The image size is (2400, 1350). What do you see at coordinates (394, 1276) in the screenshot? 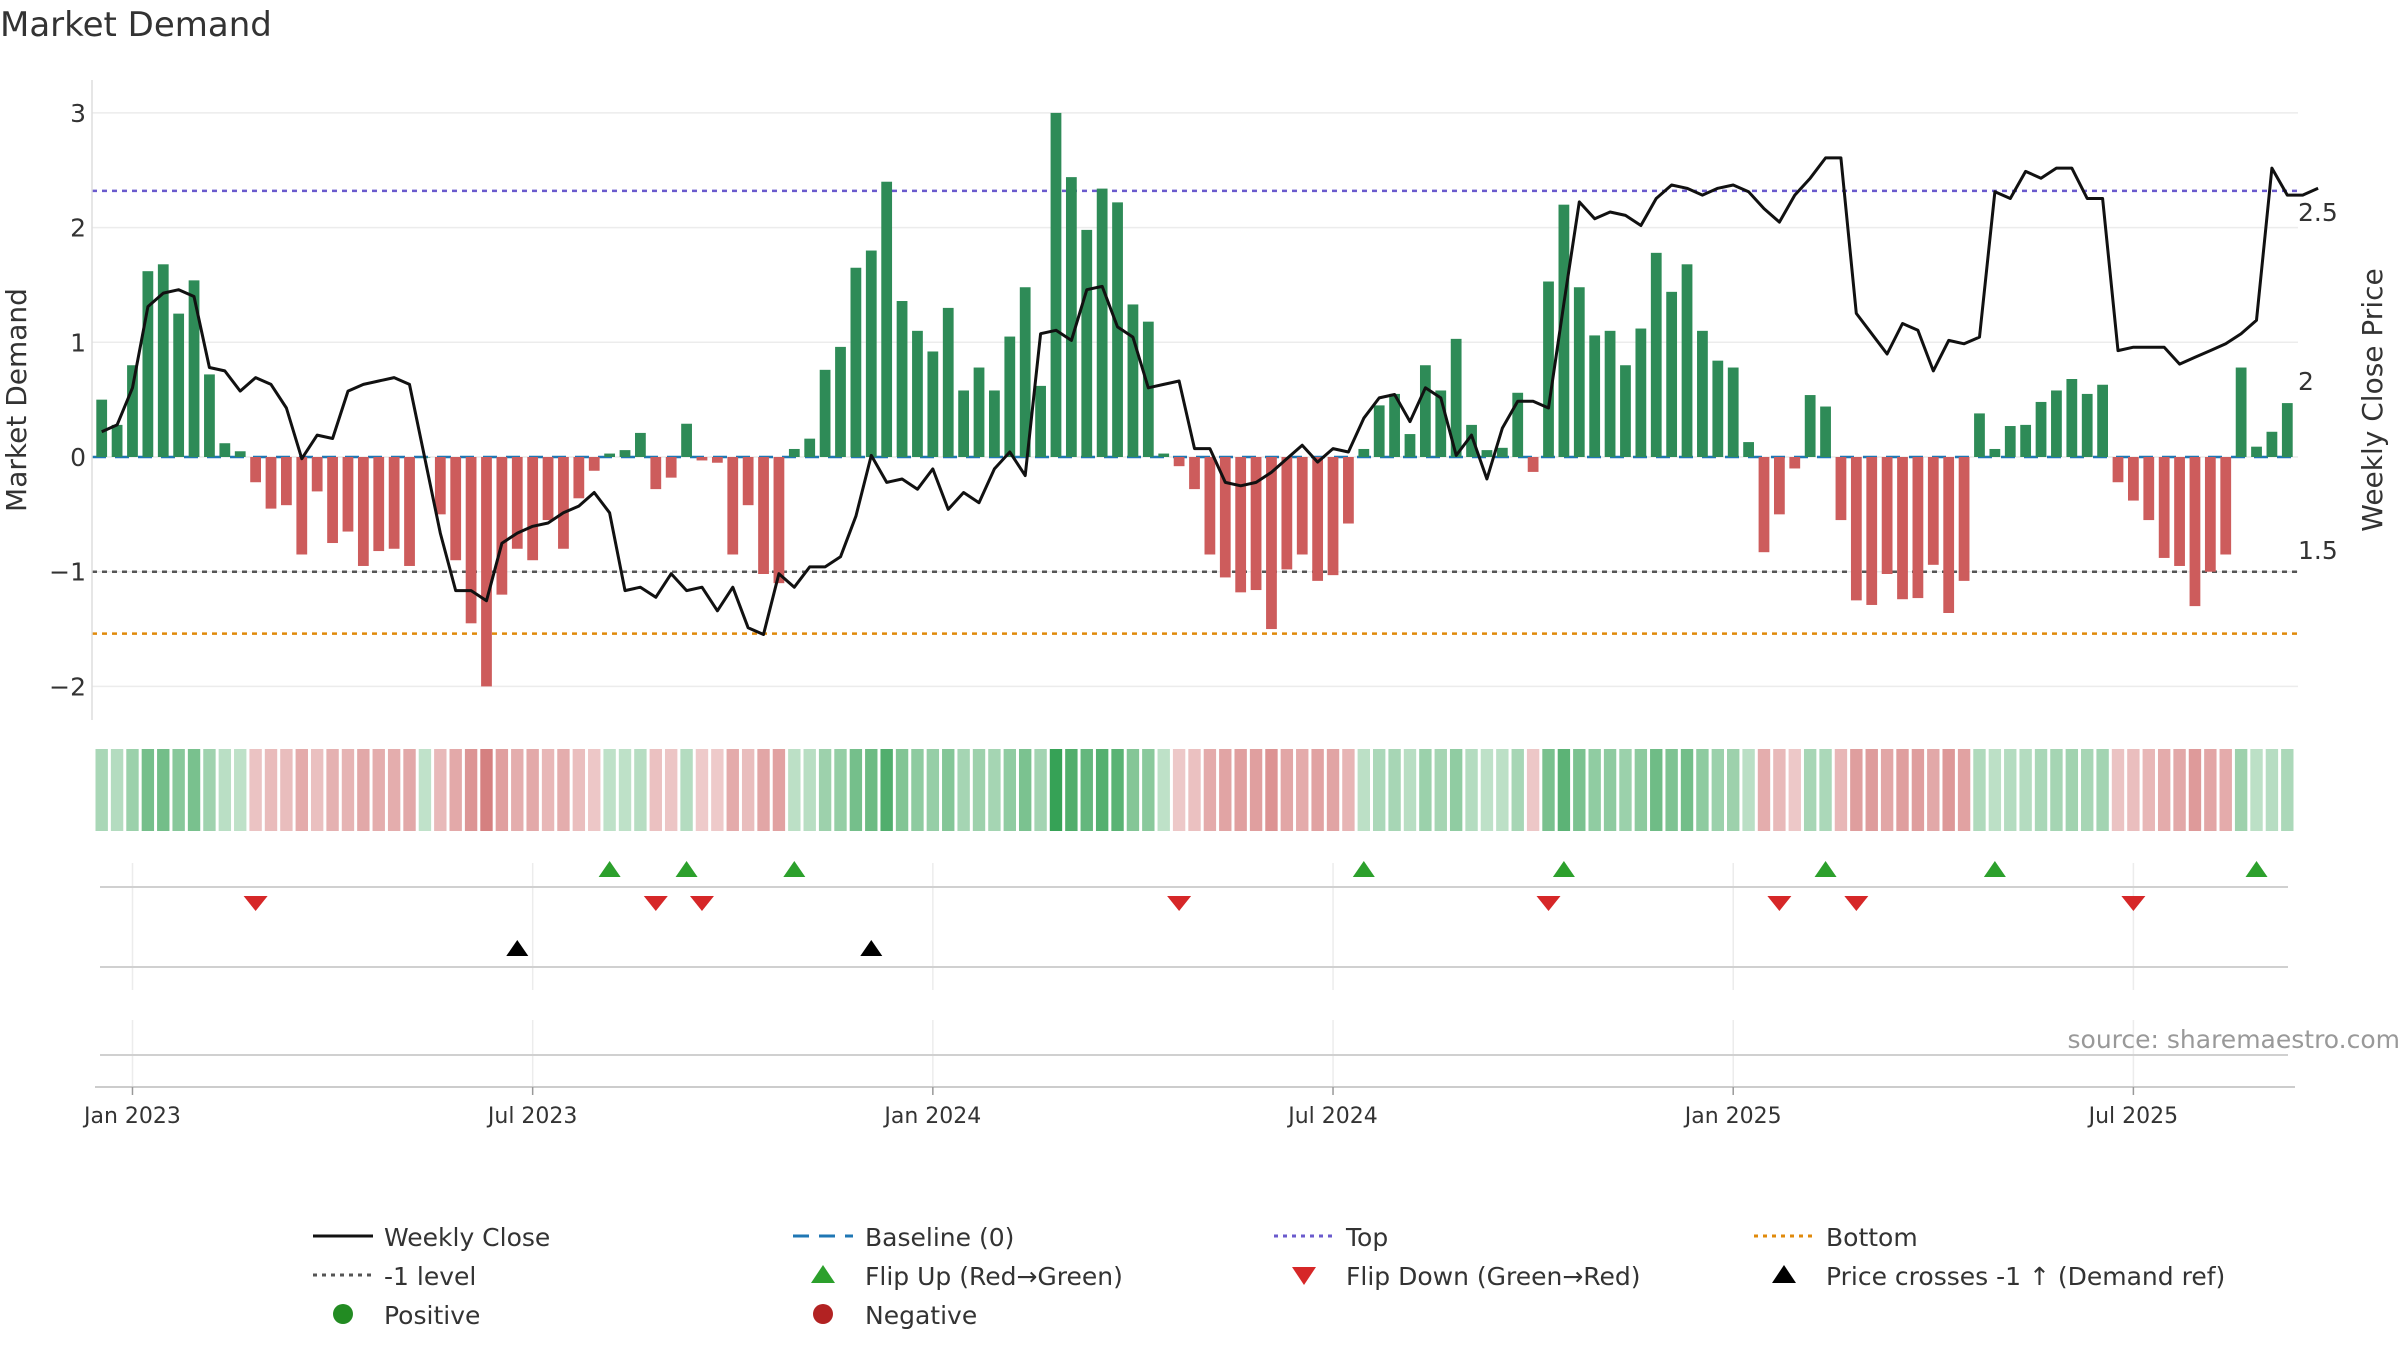
I see `legend-minus-one: -1 level` at bounding box center [394, 1276].